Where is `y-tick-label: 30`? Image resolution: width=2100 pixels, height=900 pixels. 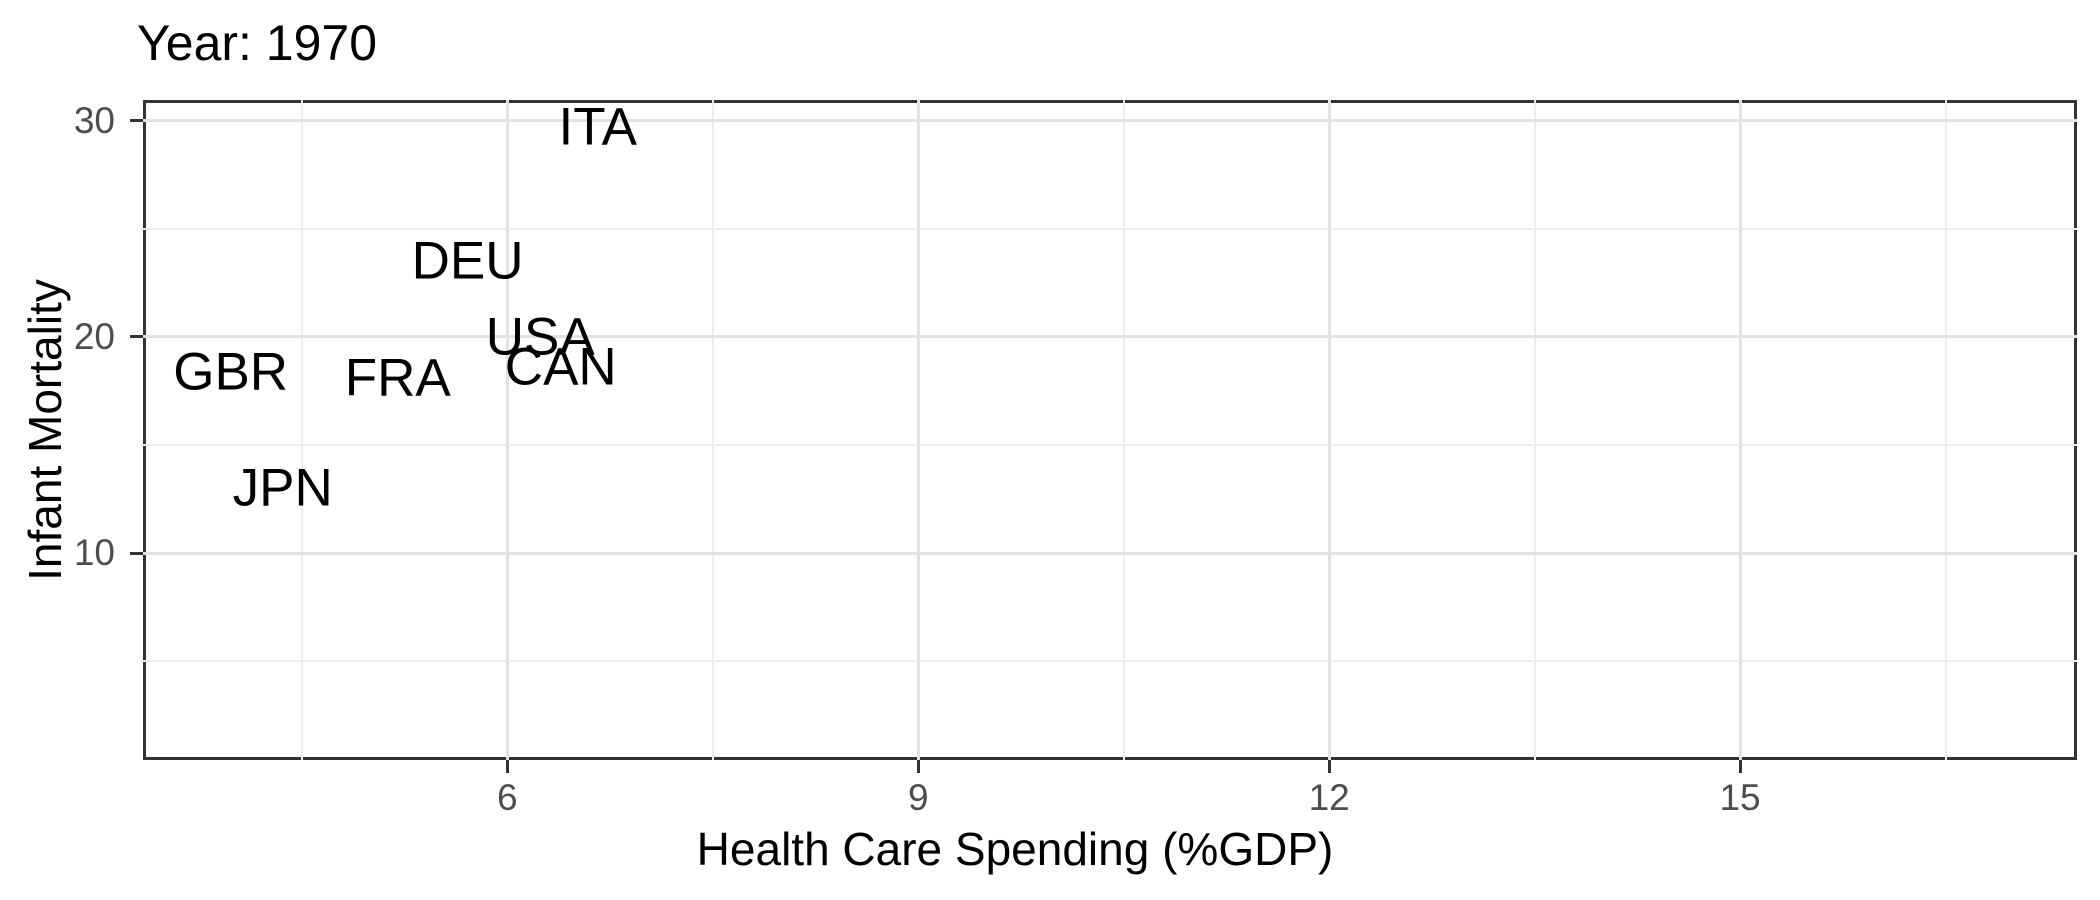 y-tick-label: 30 is located at coordinates (94, 120).